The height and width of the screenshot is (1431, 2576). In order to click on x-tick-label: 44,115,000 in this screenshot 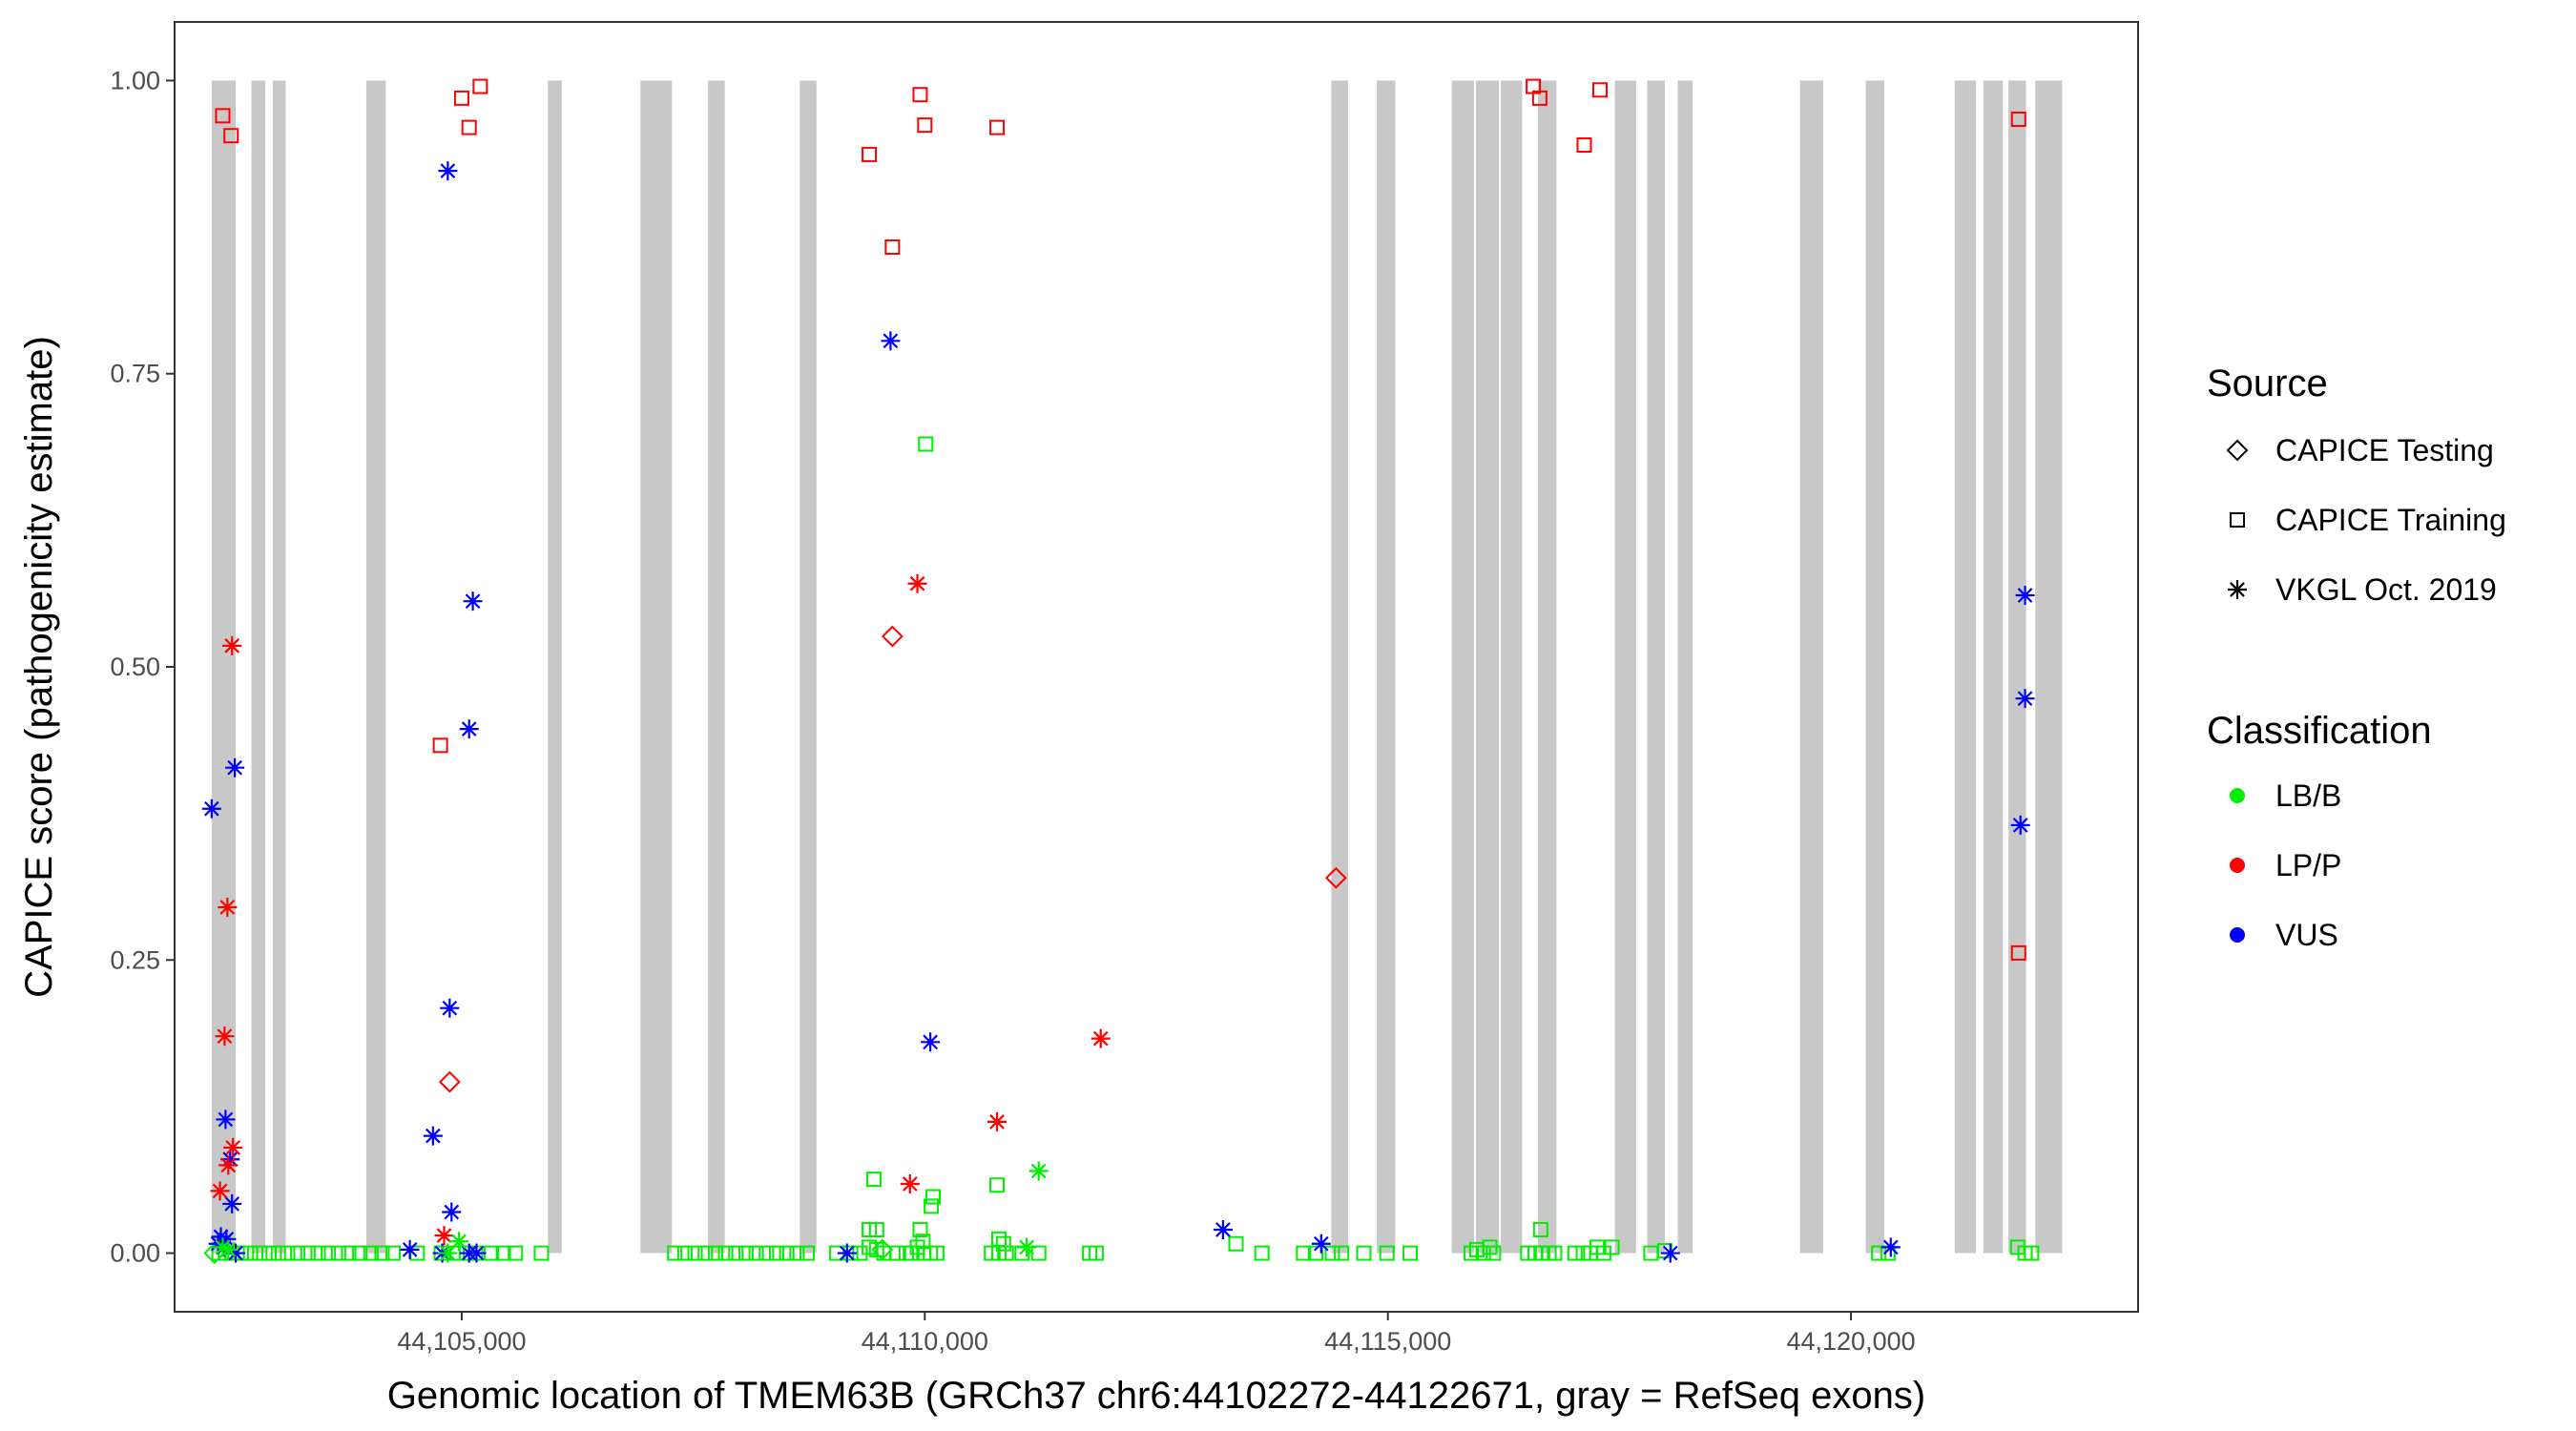, I will do `click(1387, 1341)`.